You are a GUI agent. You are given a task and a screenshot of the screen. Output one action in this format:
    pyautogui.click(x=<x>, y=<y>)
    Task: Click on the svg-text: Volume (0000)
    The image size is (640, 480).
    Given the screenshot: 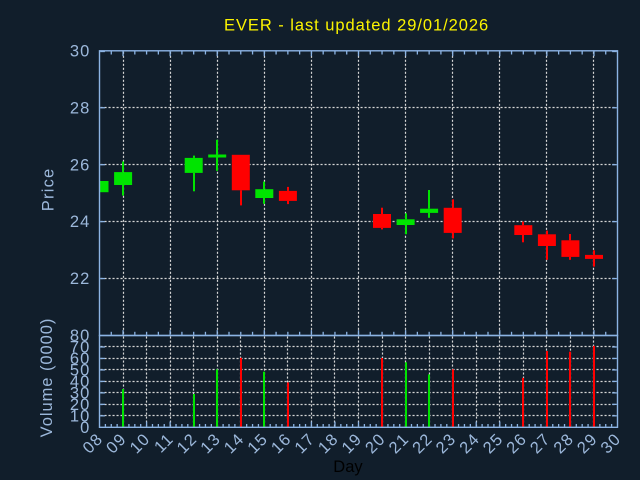 What is the action you would take?
    pyautogui.click(x=47, y=378)
    